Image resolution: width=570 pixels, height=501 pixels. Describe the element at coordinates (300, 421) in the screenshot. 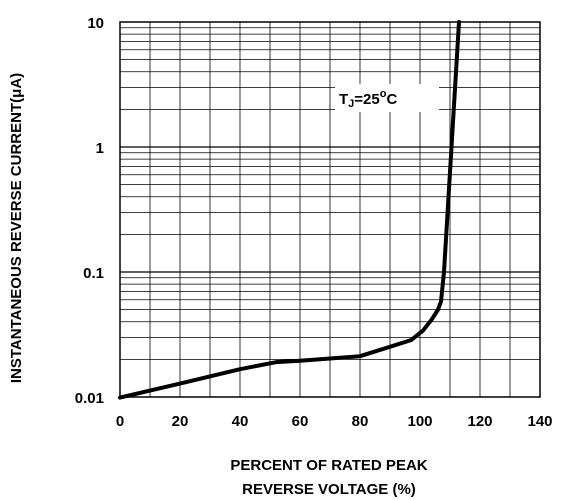

I see `x-tick-label: 60` at that location.